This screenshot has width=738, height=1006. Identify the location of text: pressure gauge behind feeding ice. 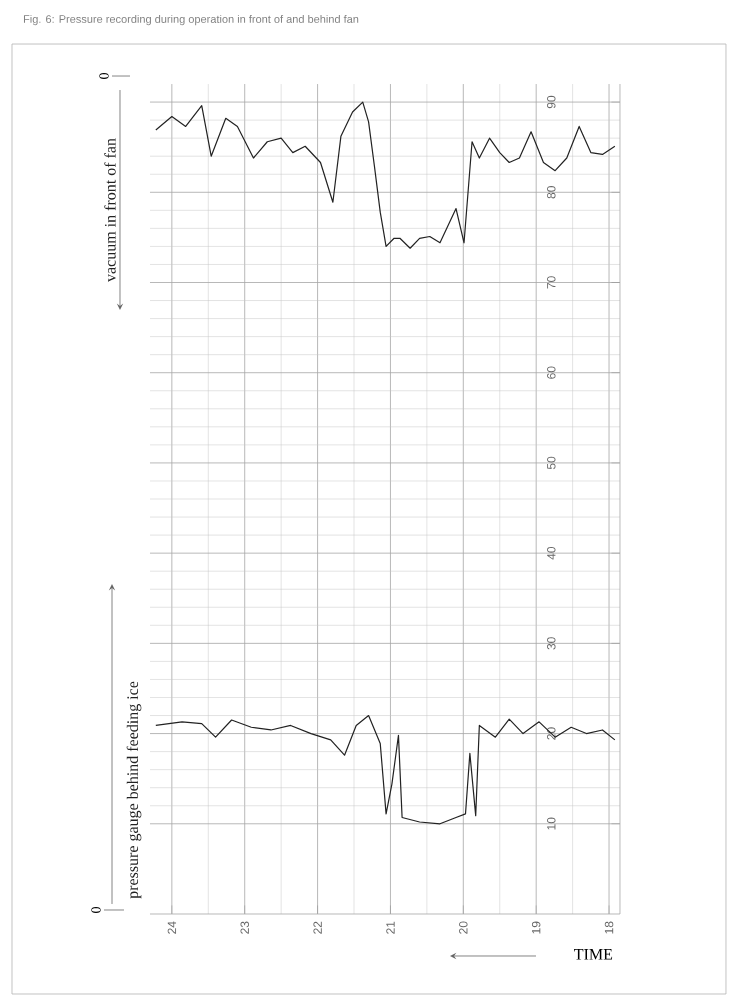
(134, 790).